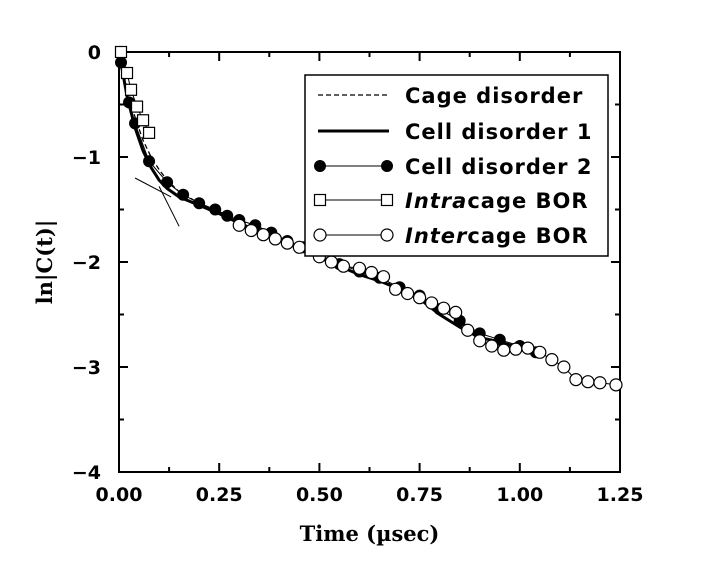 Image resolution: width=727 pixels, height=562 pixels. What do you see at coordinates (157, 202) in the screenshot?
I see `tangent-lines` at bounding box center [157, 202].